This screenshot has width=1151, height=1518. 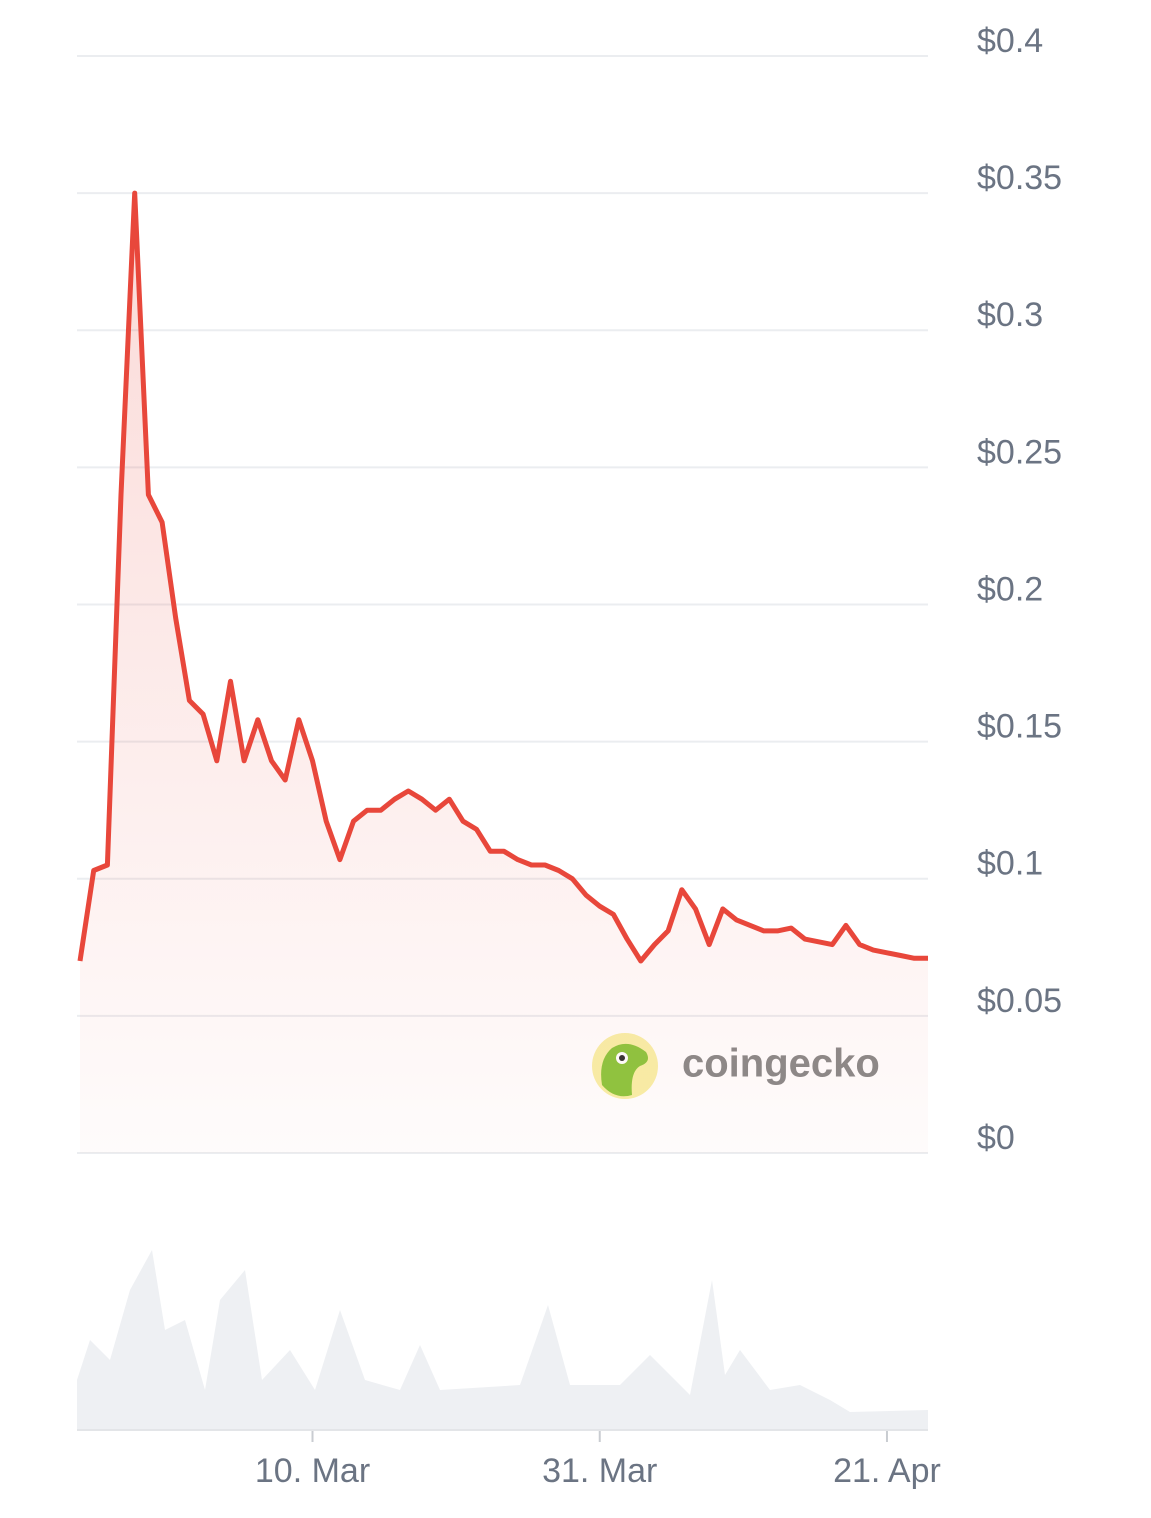 What do you see at coordinates (599, 1471) in the screenshot?
I see `x-tick-label: 31. Mar` at bounding box center [599, 1471].